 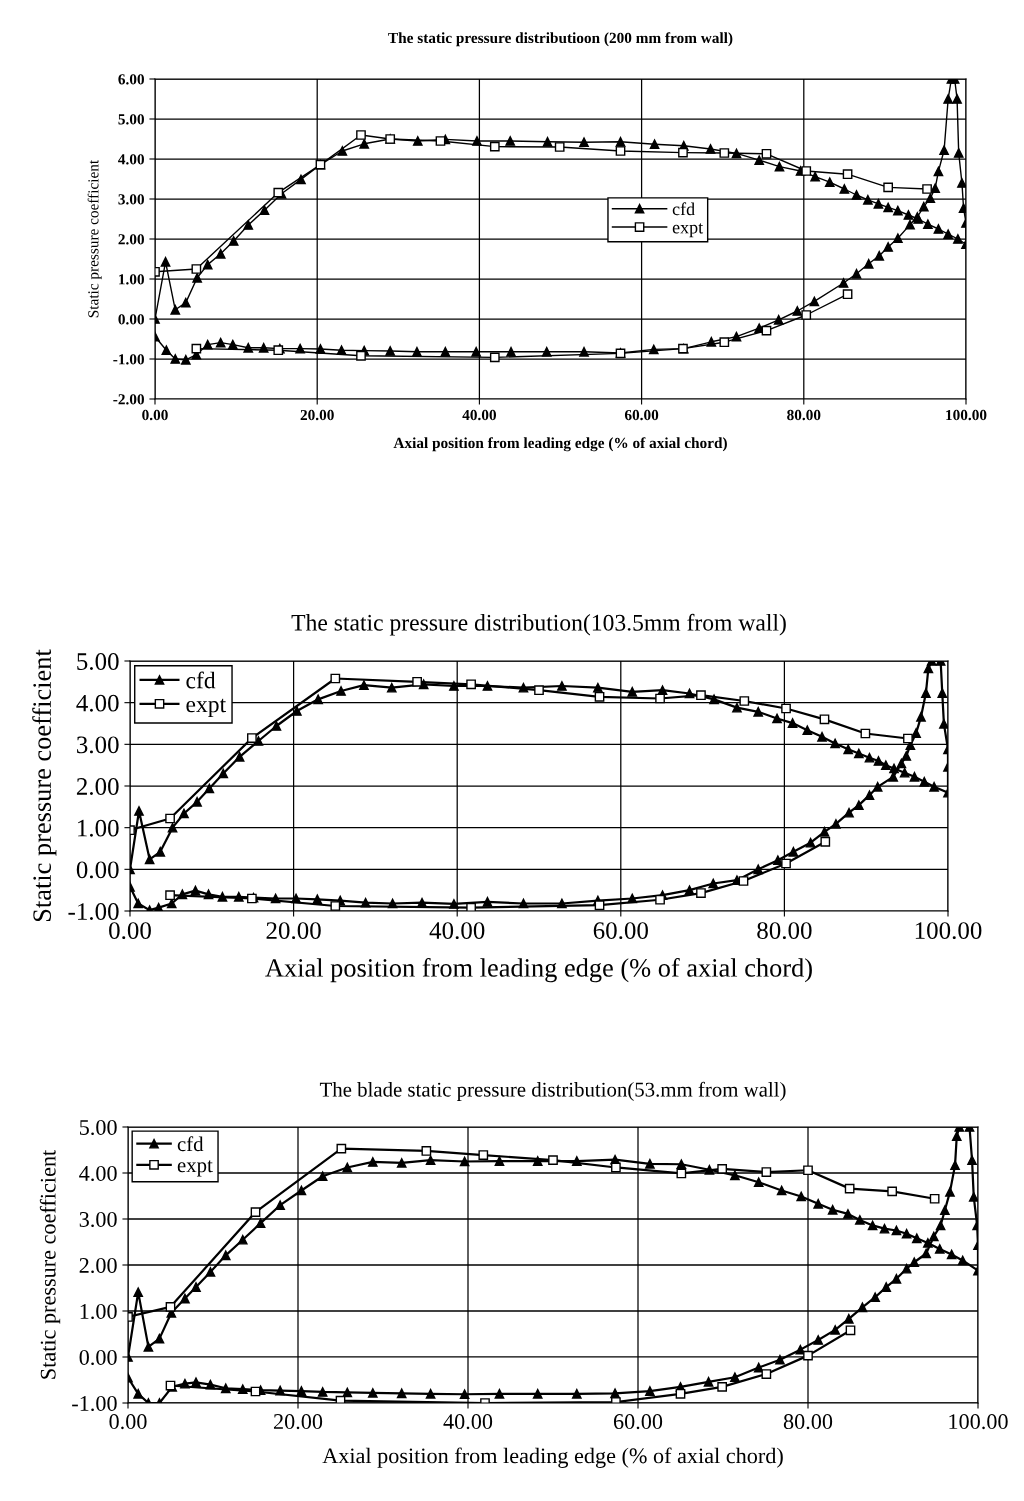 I want to click on x-tick-label: 0.00, so click(x=155, y=415).